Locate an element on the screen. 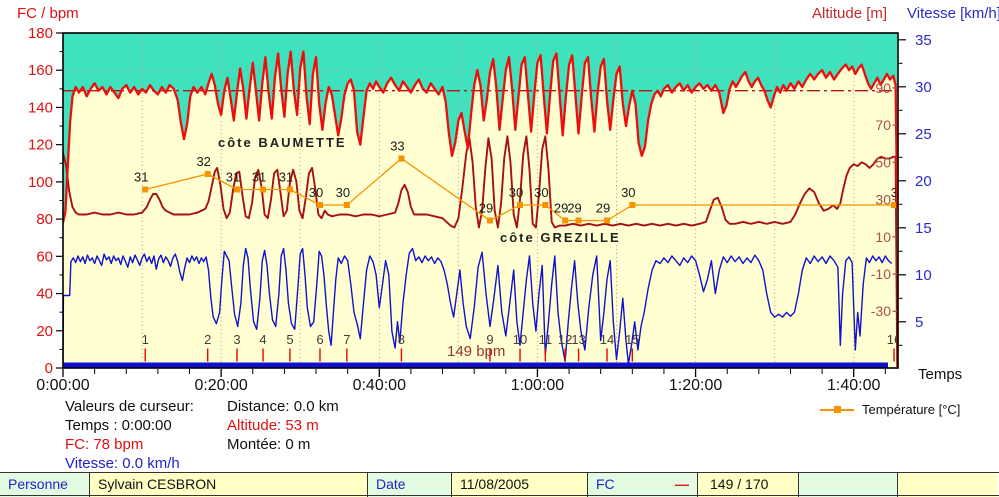 The height and width of the screenshot is (497, 999). svg-text: 6 is located at coordinates (319, 339).